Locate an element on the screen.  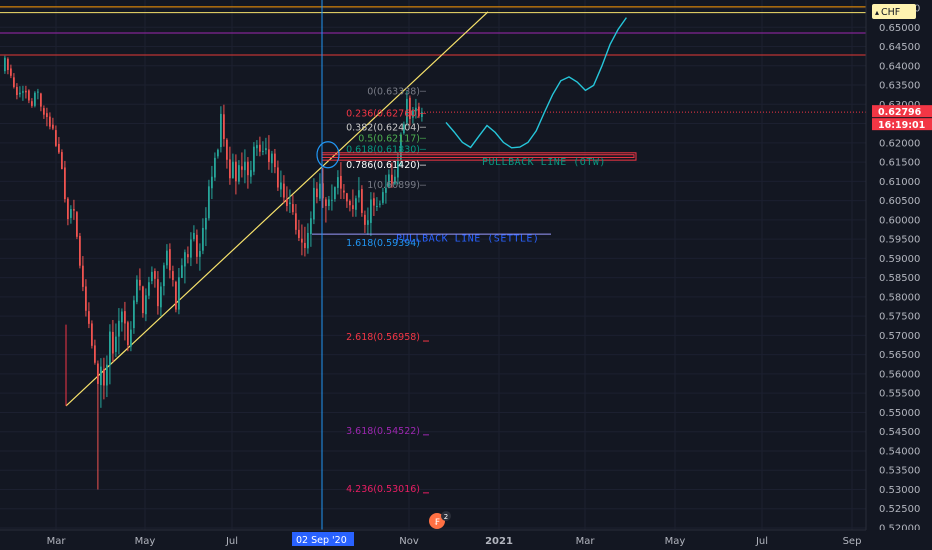
fib-618-circle is located at coordinates (328, 155).